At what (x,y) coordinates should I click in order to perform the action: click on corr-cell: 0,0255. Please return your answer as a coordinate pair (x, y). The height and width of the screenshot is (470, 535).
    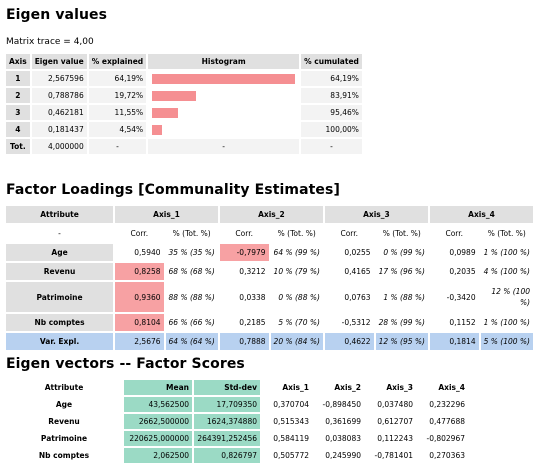
    Looking at the image, I should click on (349, 252).